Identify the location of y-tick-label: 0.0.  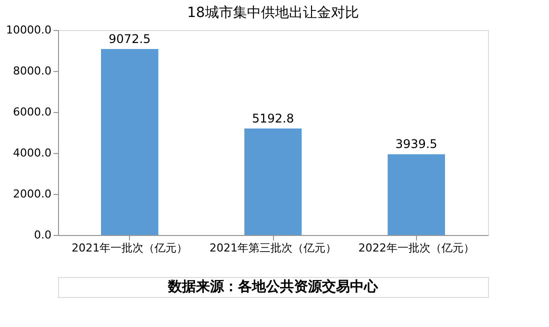
(43, 235).